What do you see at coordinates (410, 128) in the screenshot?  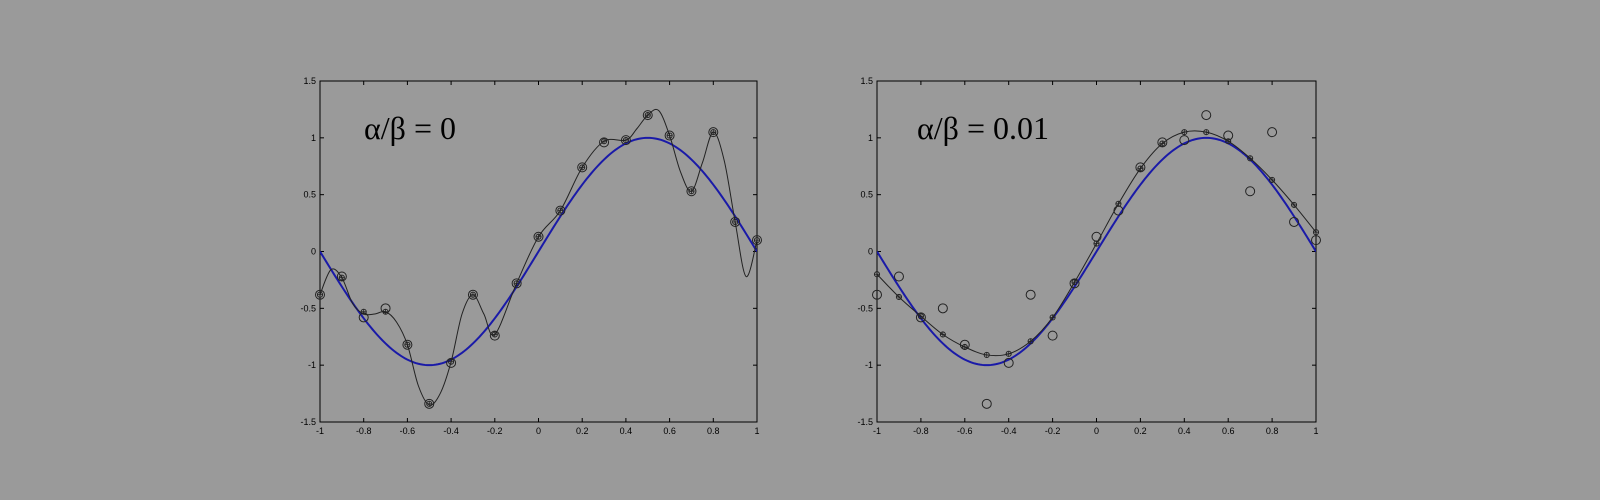 I see `annotation-label: α/β = 0` at bounding box center [410, 128].